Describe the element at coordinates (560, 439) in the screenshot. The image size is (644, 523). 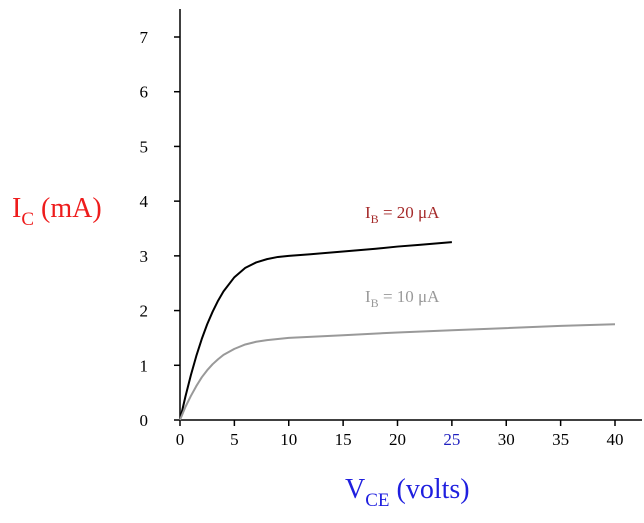
I see `x-tick-label: 35` at that location.